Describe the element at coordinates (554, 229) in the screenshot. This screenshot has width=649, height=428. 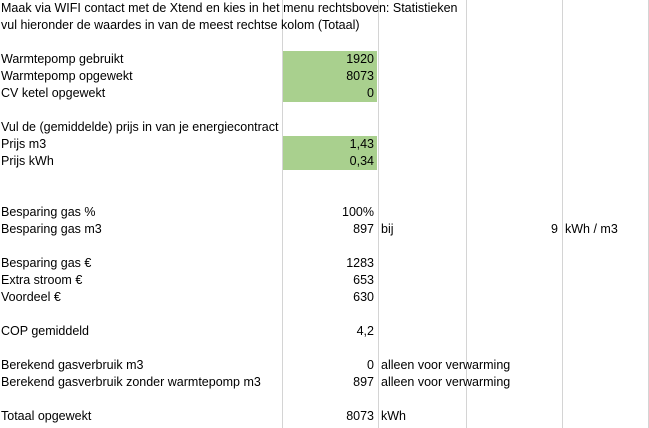
I see `conversion-factor-value: 9` at that location.